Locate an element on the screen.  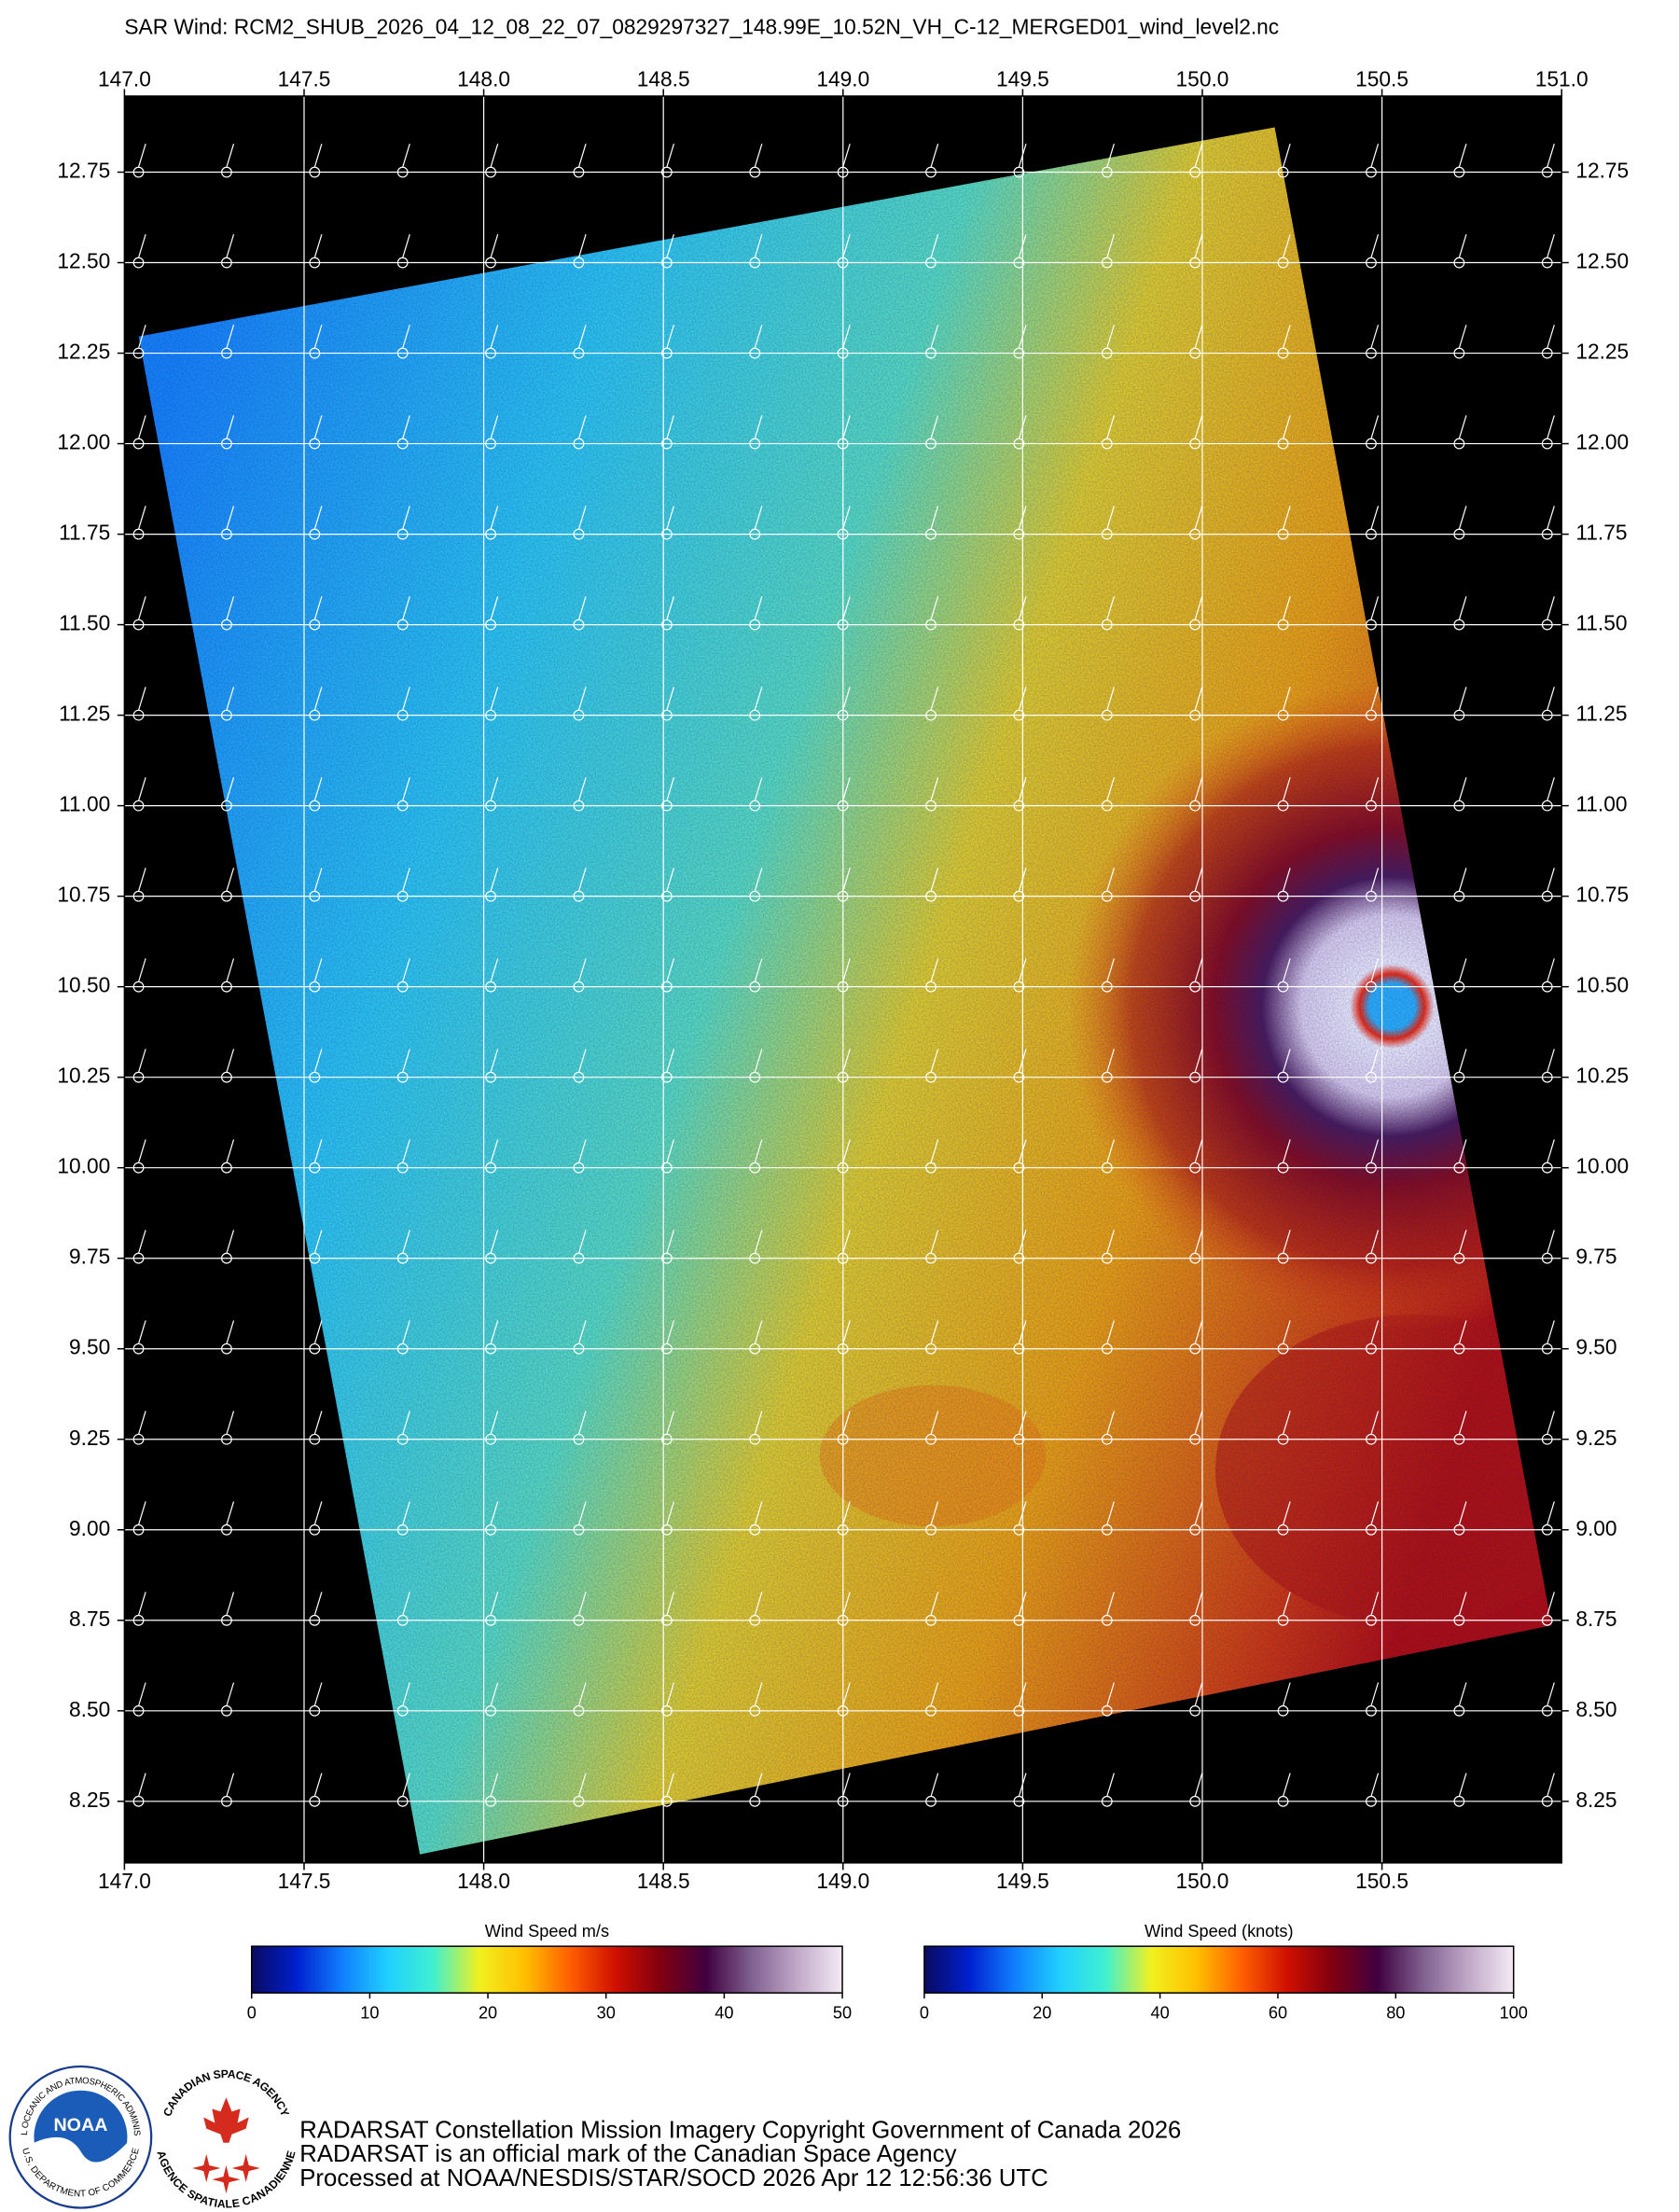
y-tick-label: 12.25 is located at coordinates (1602, 352).